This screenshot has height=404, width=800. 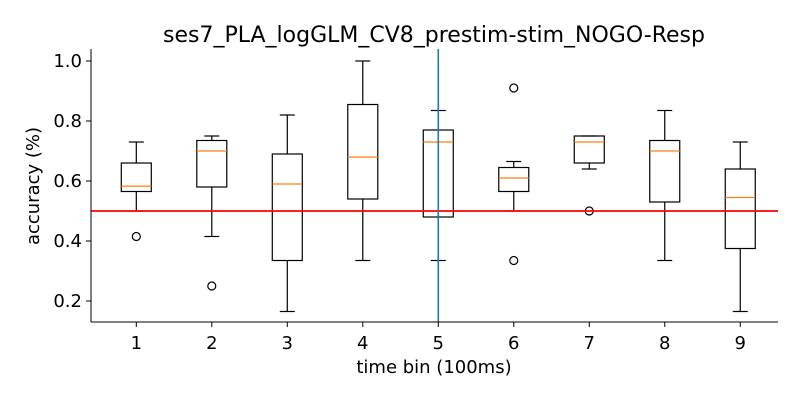 What do you see at coordinates (438, 343) in the screenshot?
I see `x-tick-label: 5` at bounding box center [438, 343].